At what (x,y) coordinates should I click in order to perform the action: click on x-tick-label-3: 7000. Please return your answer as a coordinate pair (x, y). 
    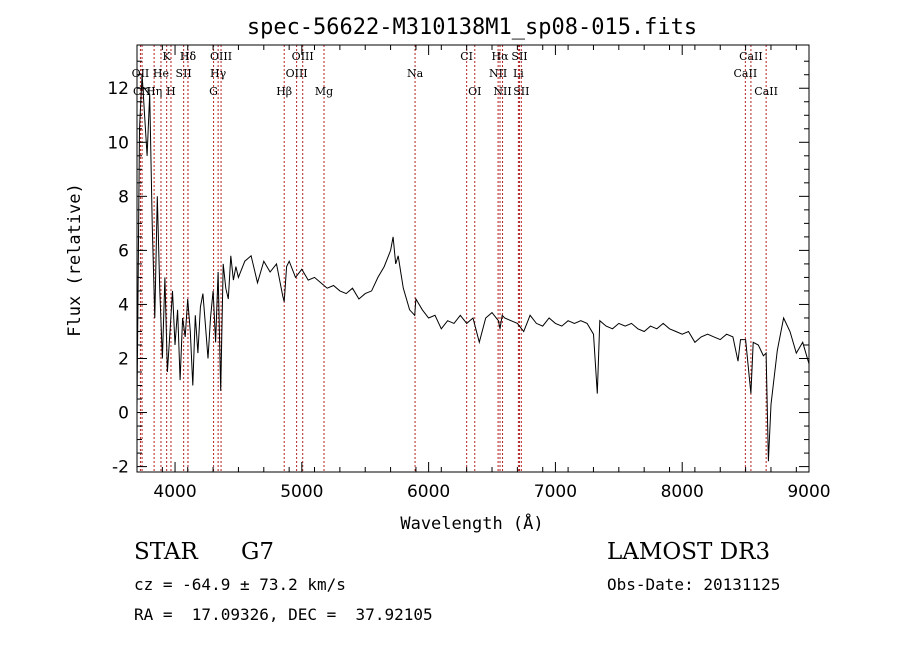
    Looking at the image, I should click on (555, 492).